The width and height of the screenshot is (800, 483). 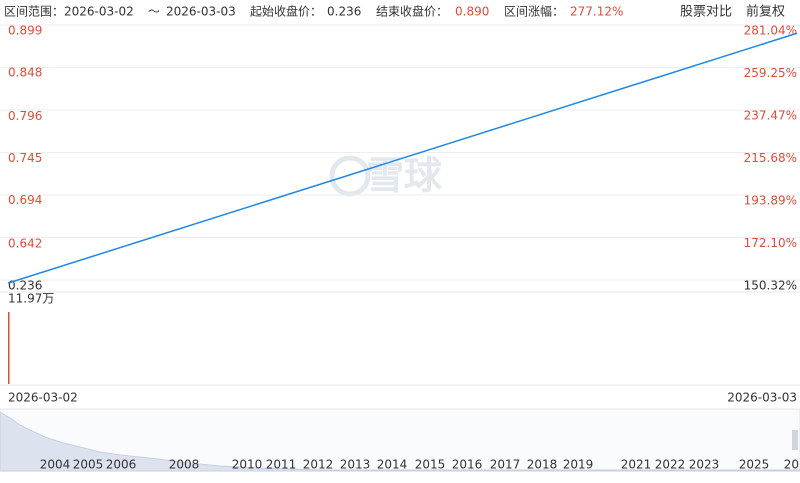 I want to click on volume-bar, so click(x=9, y=348).